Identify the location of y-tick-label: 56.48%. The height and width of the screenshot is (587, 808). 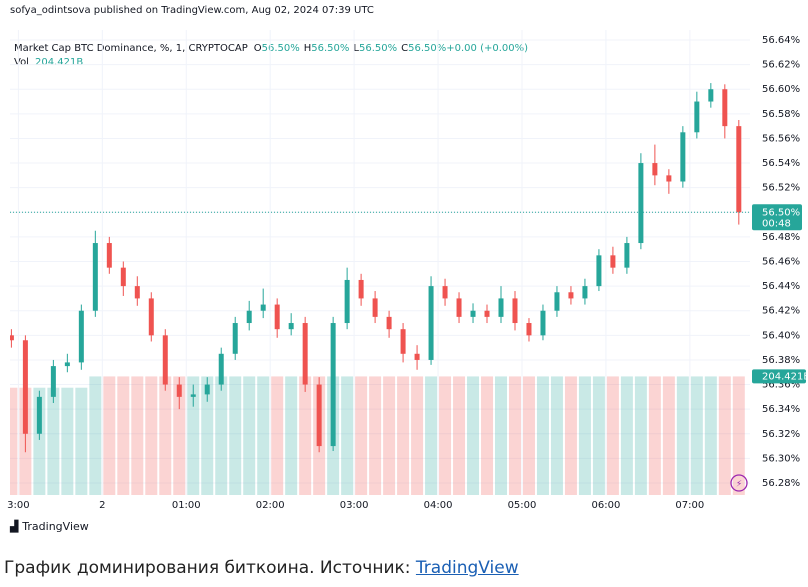
(781, 237).